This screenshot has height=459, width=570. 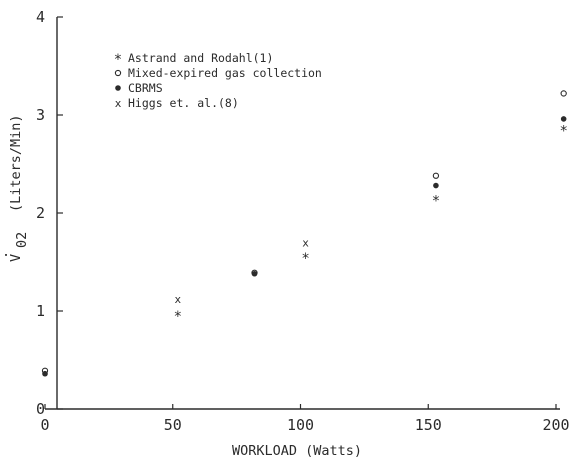 I want to click on y-axis-title: V . 02 (Liters/Min), so click(x=15, y=188).